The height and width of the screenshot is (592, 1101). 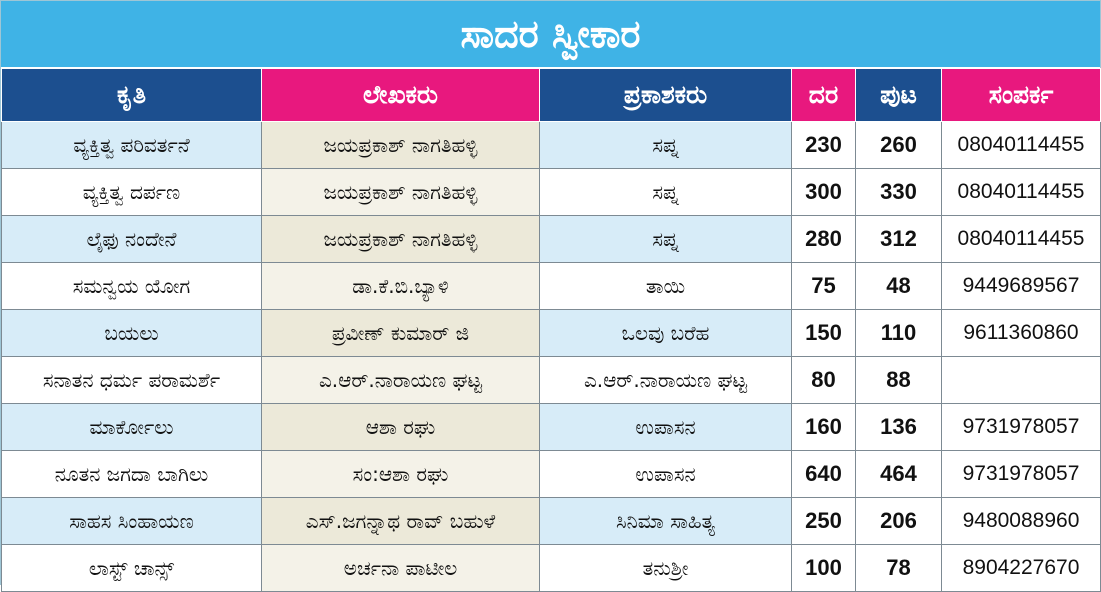 I want to click on column-header-contact: ಸಂಪರ್ಕ, so click(x=1021, y=95).